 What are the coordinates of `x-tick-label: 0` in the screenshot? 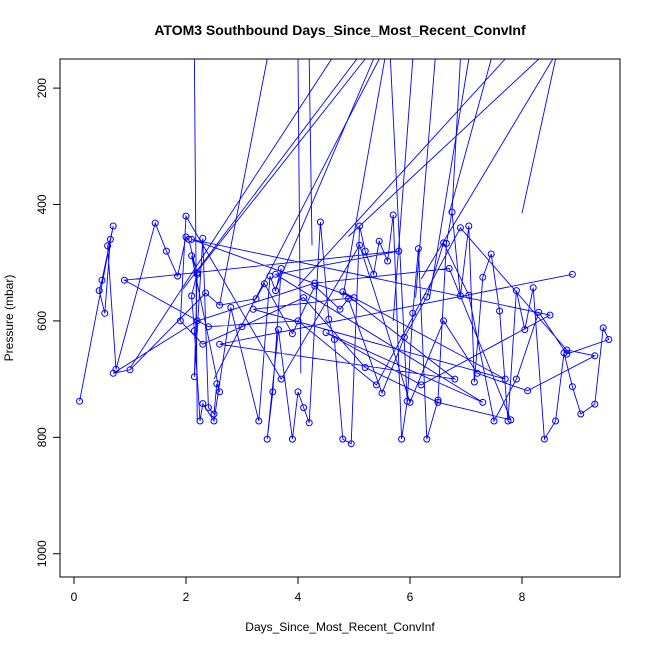 It's located at (74, 597).